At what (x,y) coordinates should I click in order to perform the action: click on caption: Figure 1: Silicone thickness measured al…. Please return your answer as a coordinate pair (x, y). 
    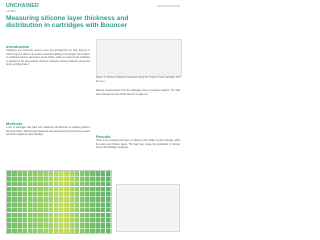
    Looking at the image, I should click on (138, 80).